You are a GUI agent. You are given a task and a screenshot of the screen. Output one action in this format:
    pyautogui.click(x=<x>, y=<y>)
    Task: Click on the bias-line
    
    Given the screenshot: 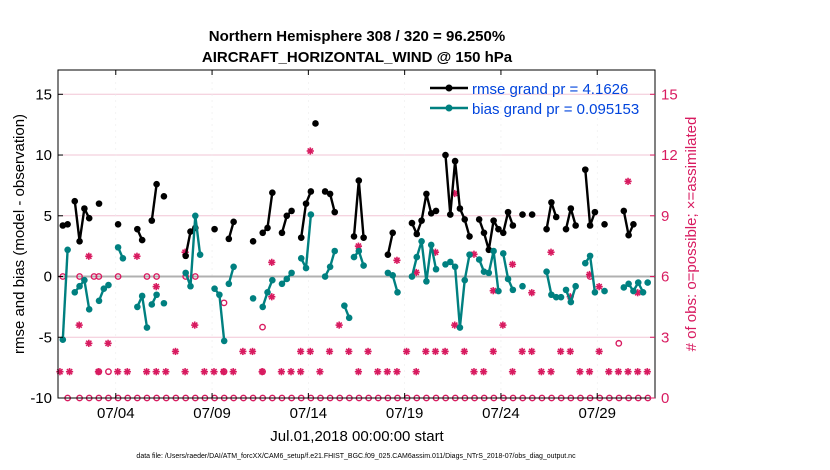 What is the action you would take?
    pyautogui.click(x=65, y=294)
    